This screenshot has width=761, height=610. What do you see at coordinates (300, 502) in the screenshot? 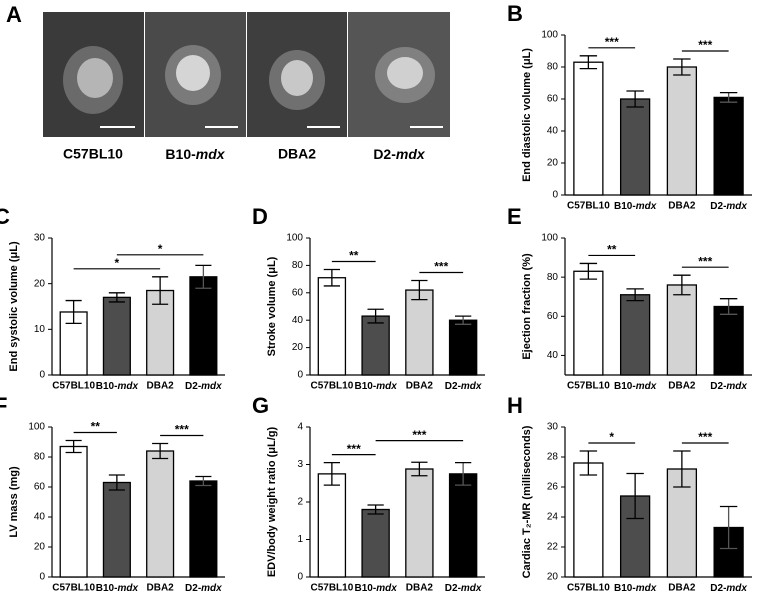
I see `y-tick-label: 2` at bounding box center [300, 502].